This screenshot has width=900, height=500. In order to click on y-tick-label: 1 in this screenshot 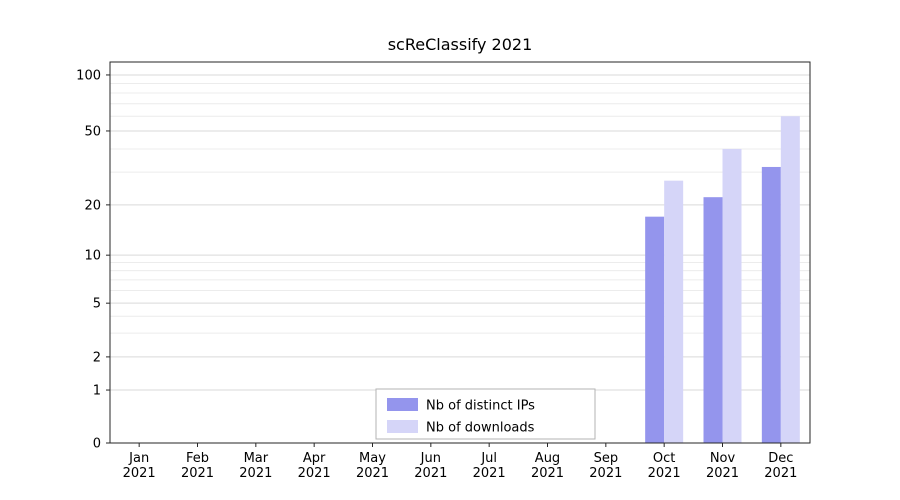, I will do `click(97, 391)`.